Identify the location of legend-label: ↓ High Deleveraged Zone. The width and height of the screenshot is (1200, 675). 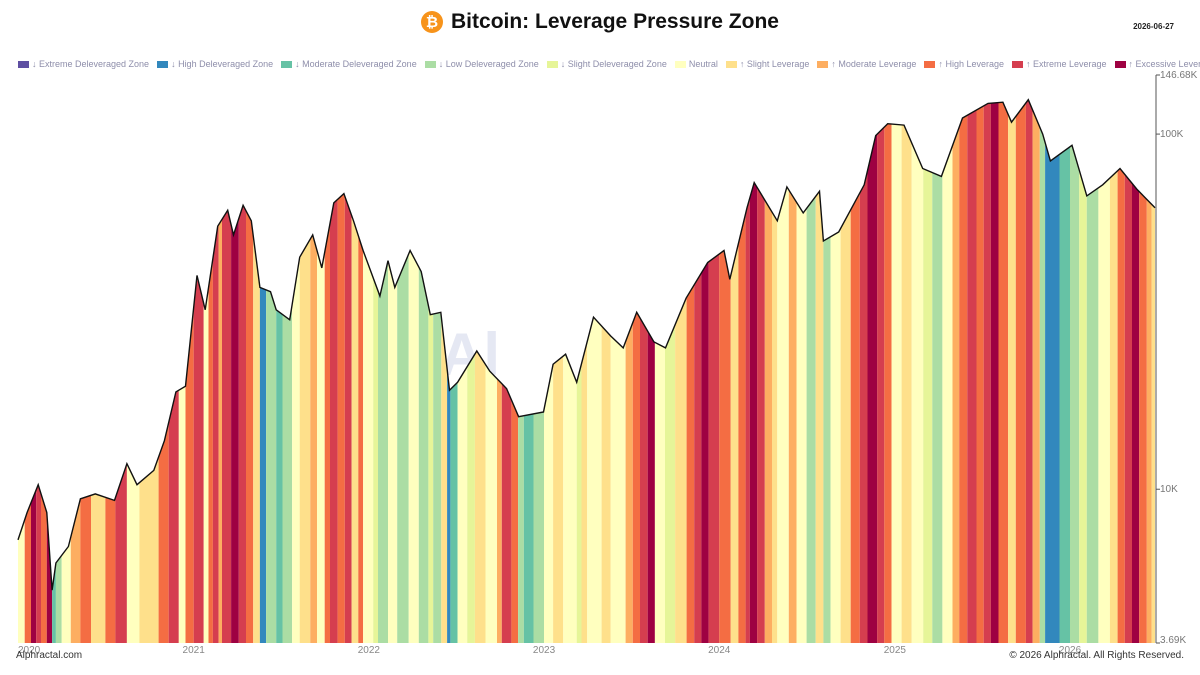
(222, 64).